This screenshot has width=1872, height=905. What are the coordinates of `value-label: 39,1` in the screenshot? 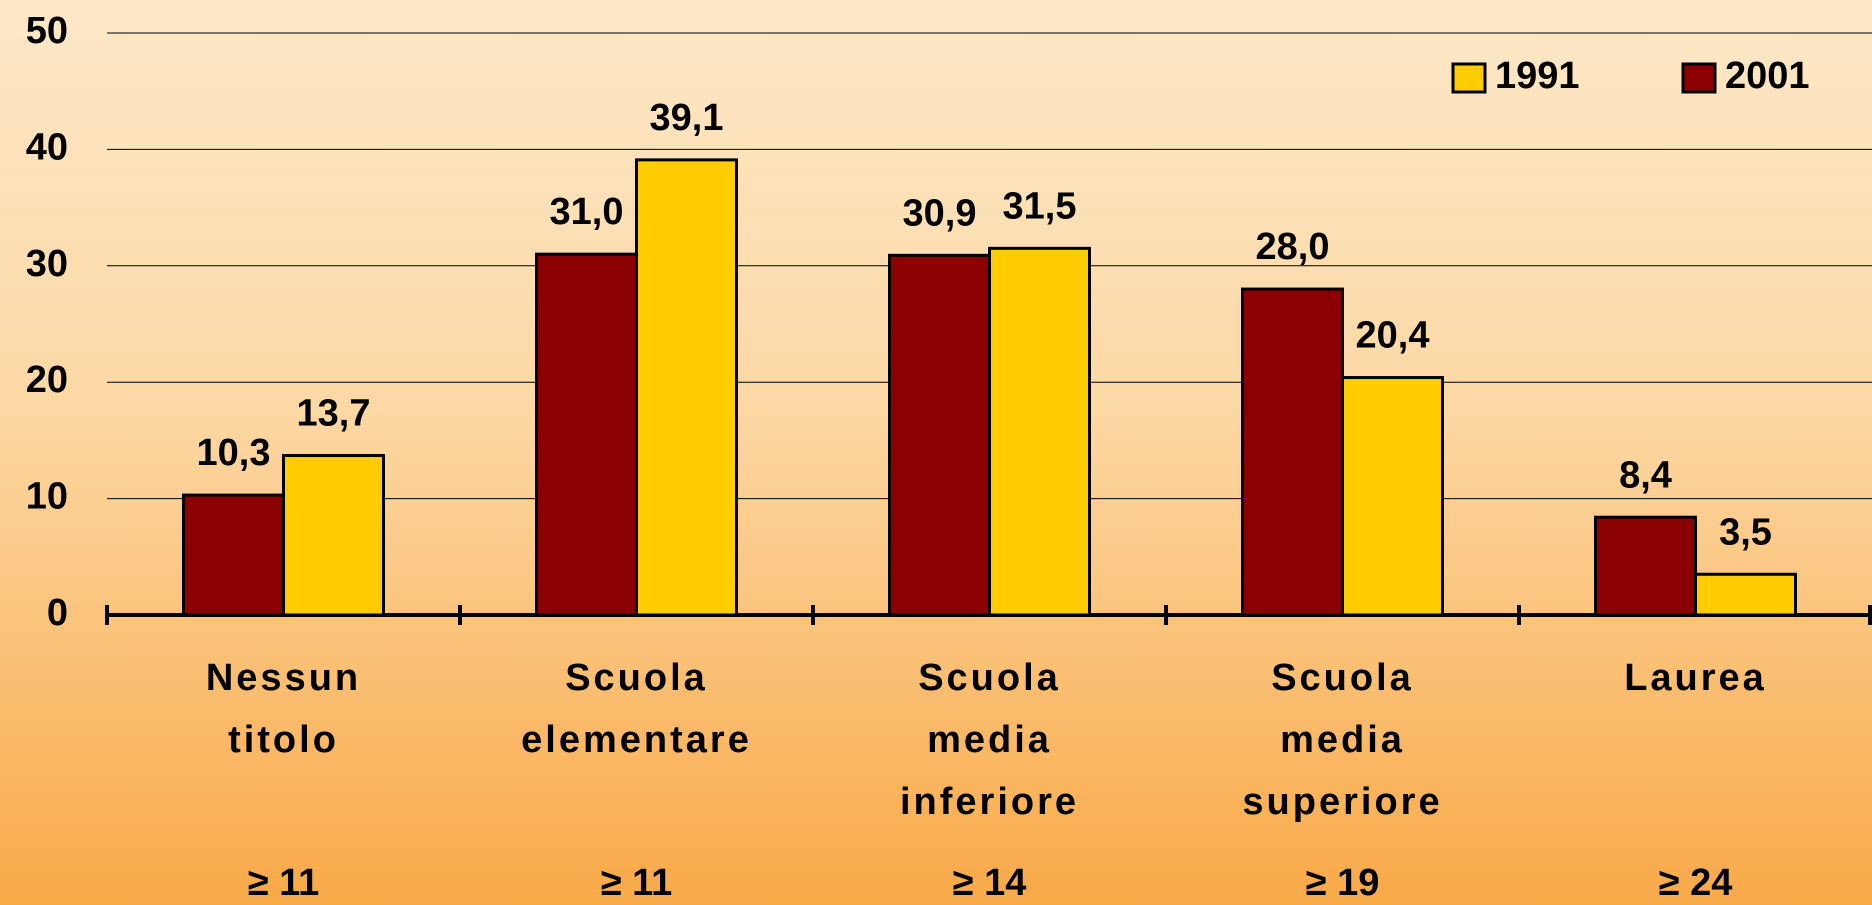 It's located at (687, 118).